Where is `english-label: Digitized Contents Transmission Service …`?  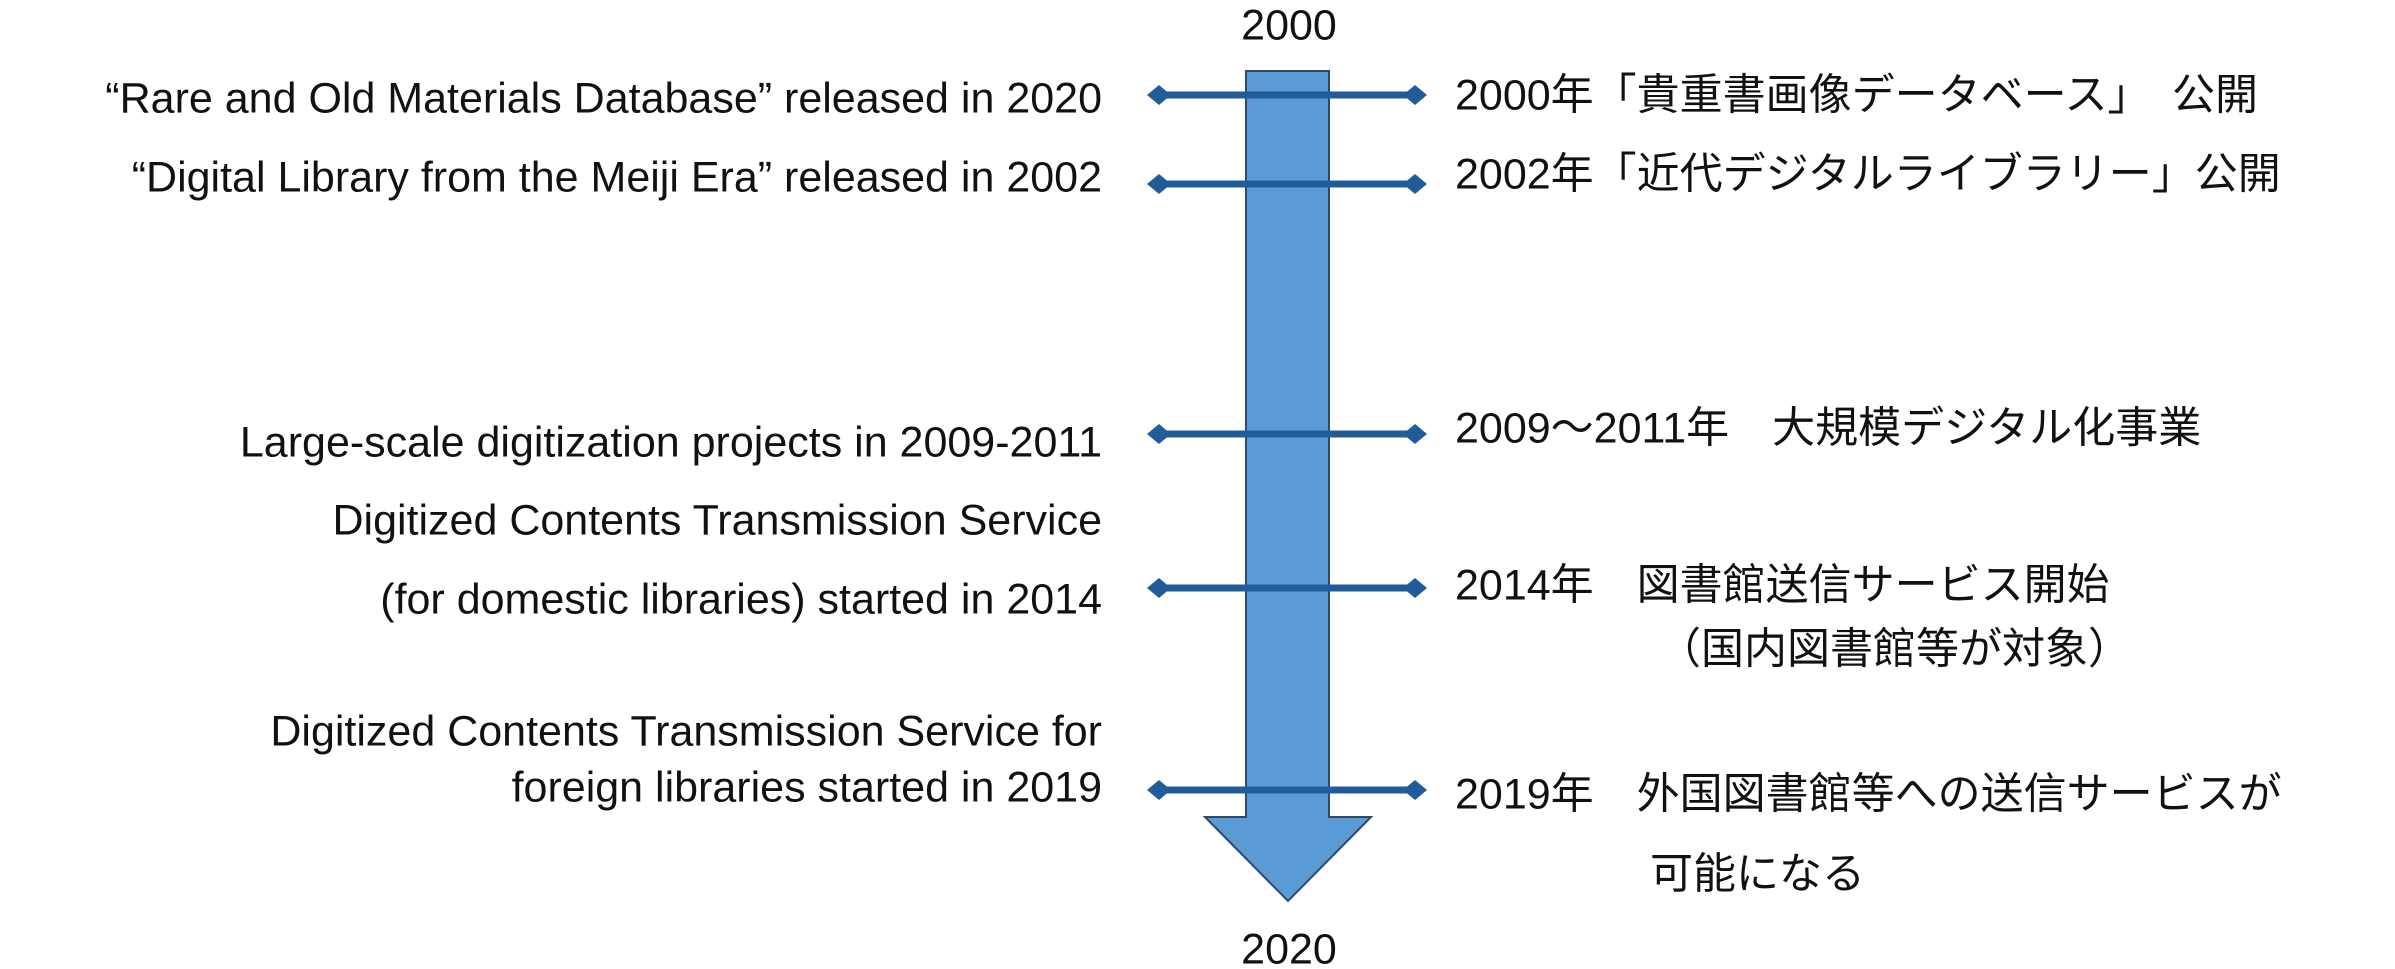 english-label: Digitized Contents Transmission Service … is located at coordinates (686, 731).